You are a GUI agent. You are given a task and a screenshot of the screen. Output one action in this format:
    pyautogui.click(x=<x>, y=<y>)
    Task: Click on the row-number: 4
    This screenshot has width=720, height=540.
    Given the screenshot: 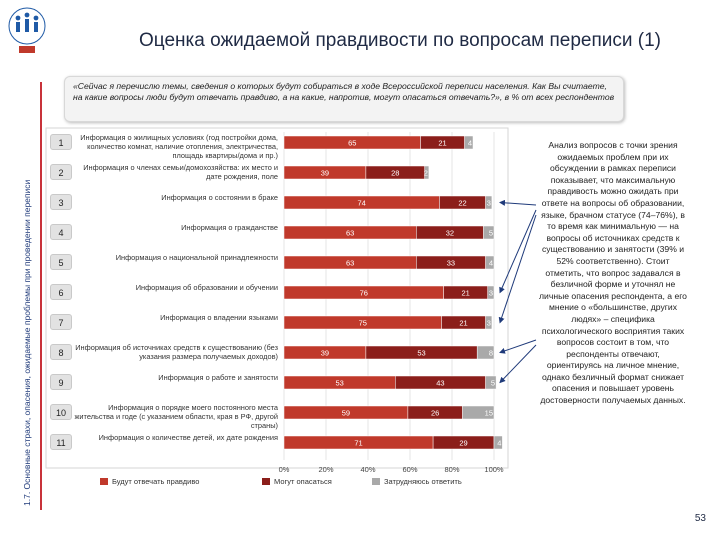 What is the action you would take?
    pyautogui.click(x=61, y=232)
    